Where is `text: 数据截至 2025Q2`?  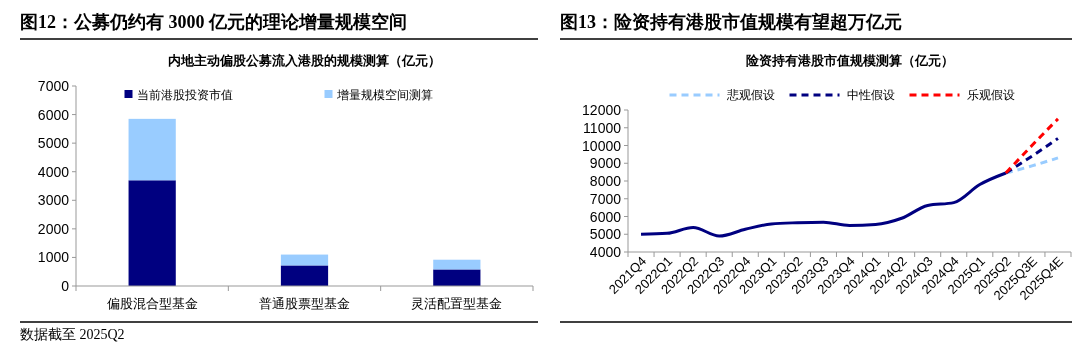
text: 数据截至 2025Q2 is located at coordinates (72, 334).